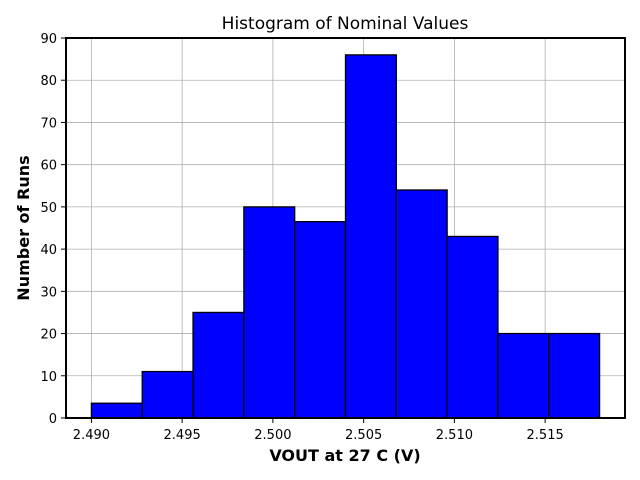 This screenshot has width=640, height=480. I want to click on y-tick-label: 70, so click(48, 123).